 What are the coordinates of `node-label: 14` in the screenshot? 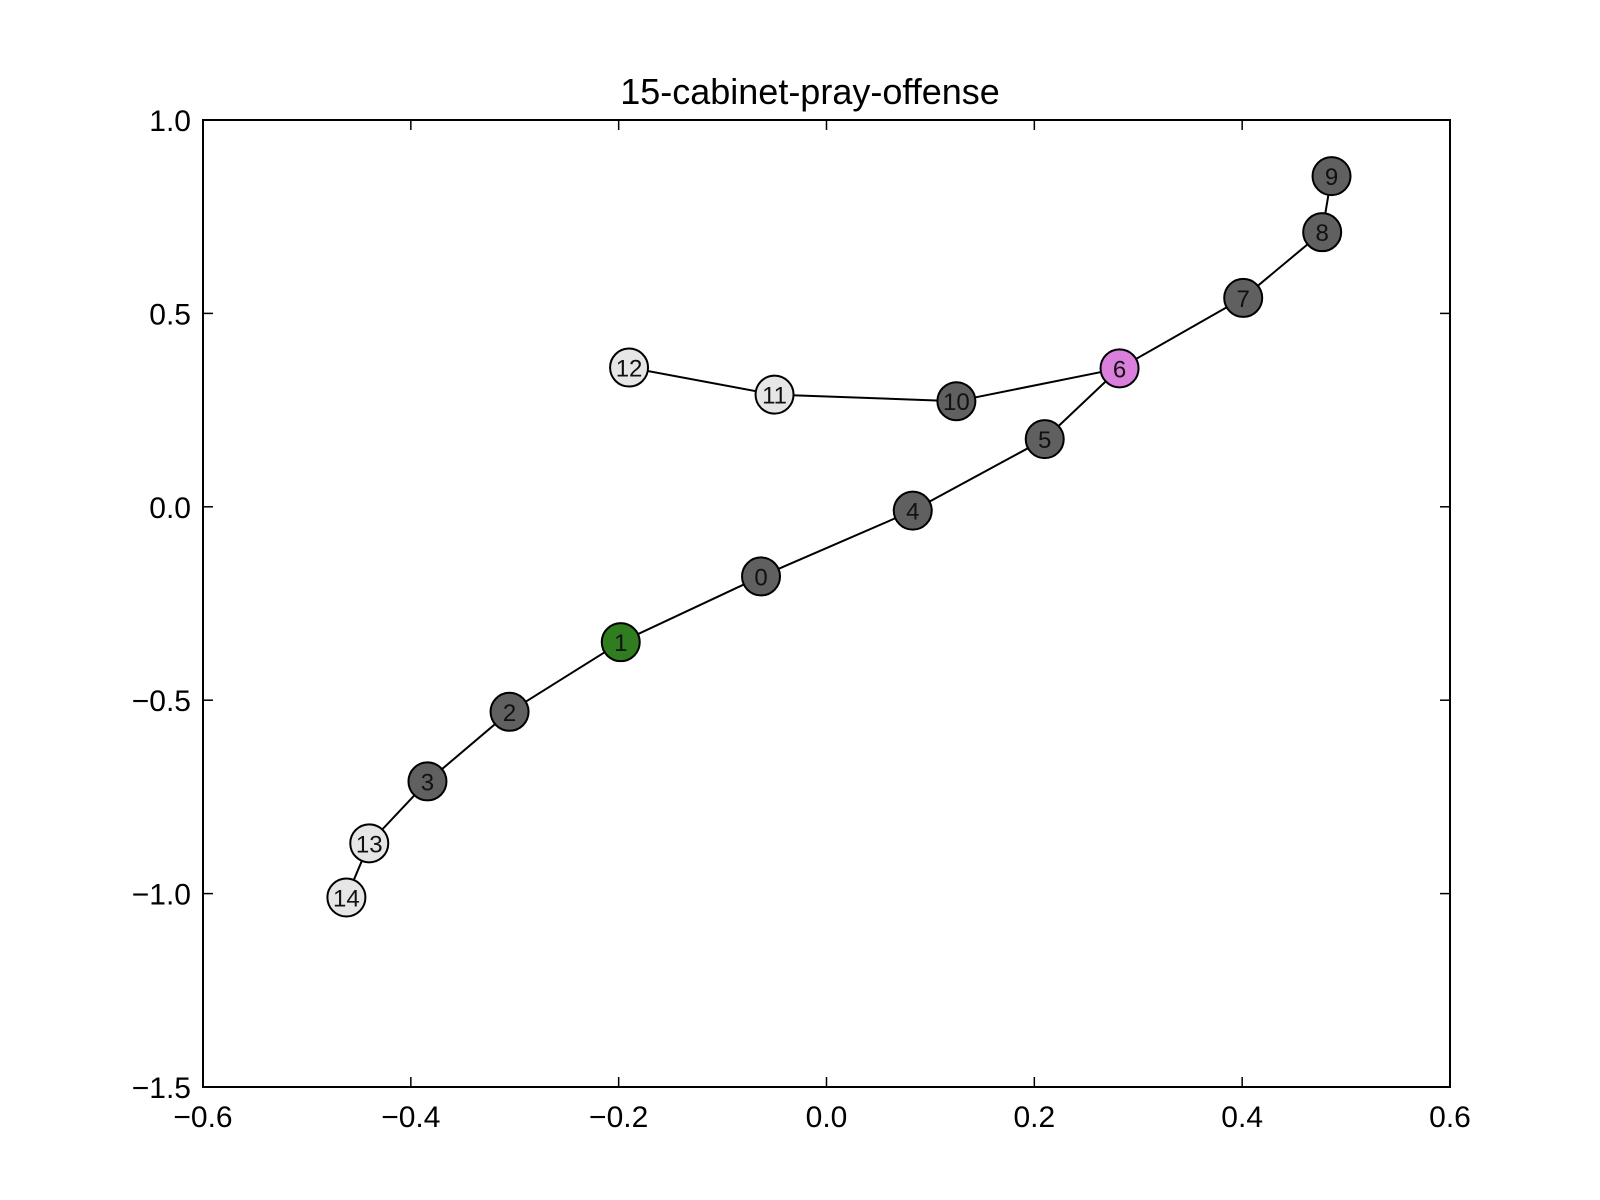 It's located at (346, 898).